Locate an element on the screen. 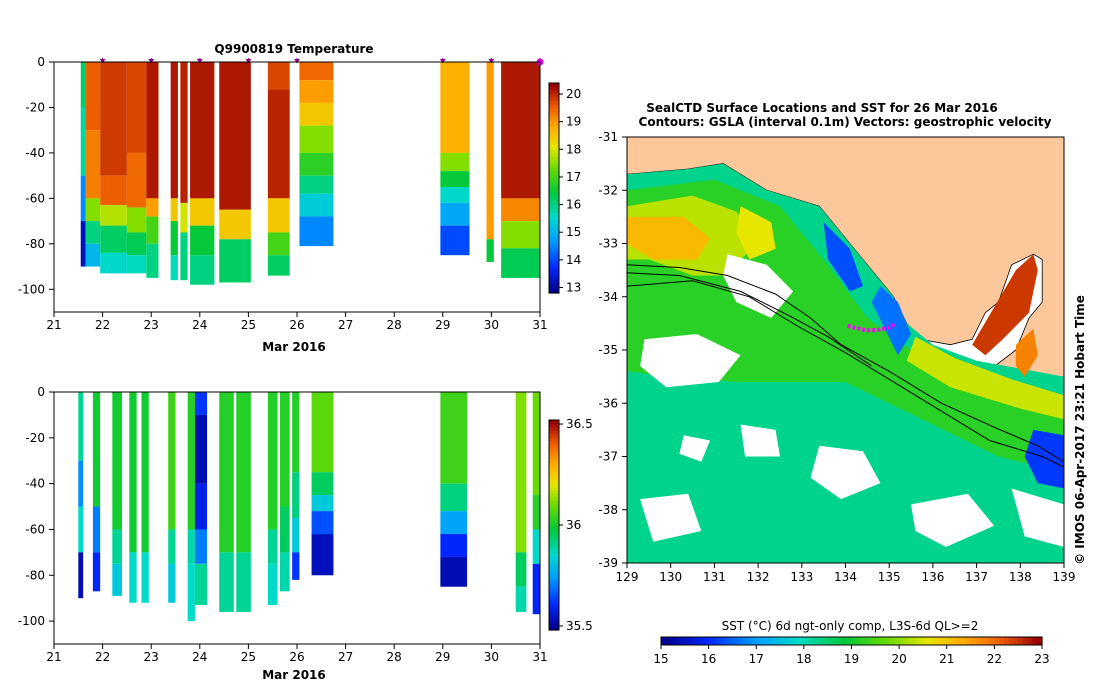 The height and width of the screenshot is (700, 1099). colorbar-frame is located at coordinates (554, 188).